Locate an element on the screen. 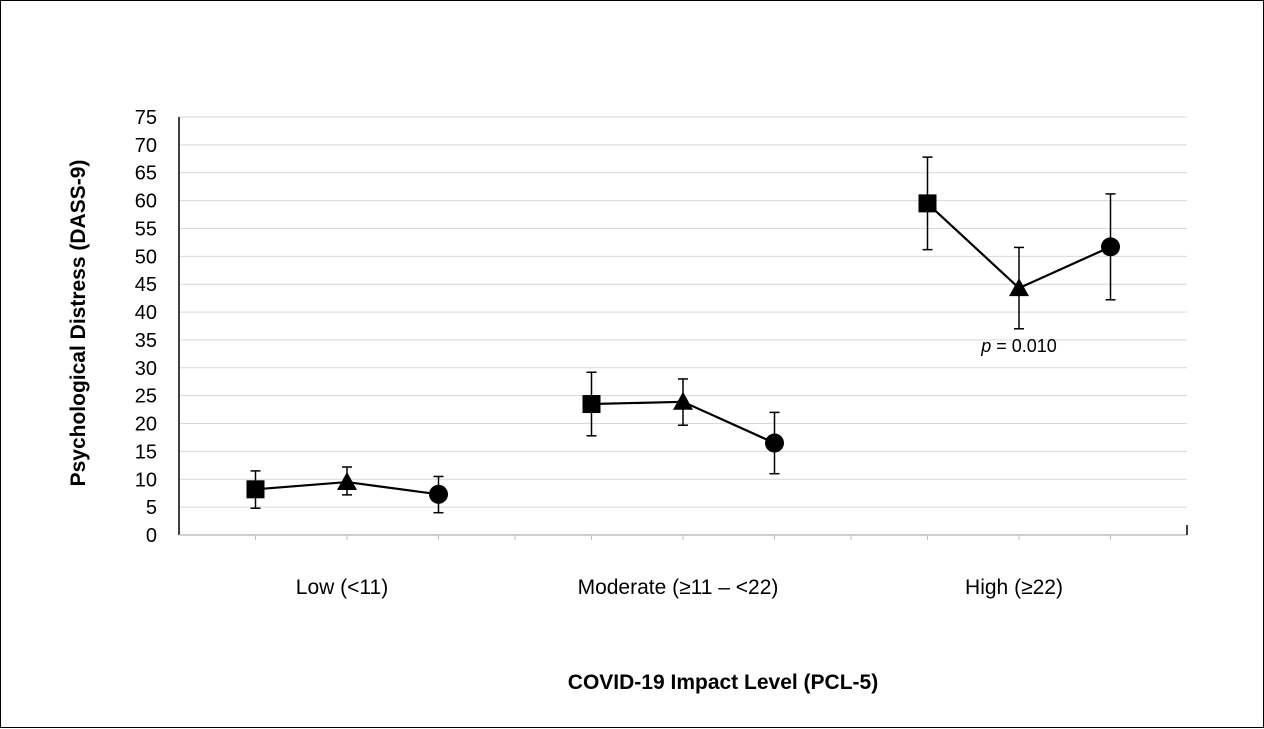 The width and height of the screenshot is (1264, 729). y-tick-label: 45 is located at coordinates (146, 285).